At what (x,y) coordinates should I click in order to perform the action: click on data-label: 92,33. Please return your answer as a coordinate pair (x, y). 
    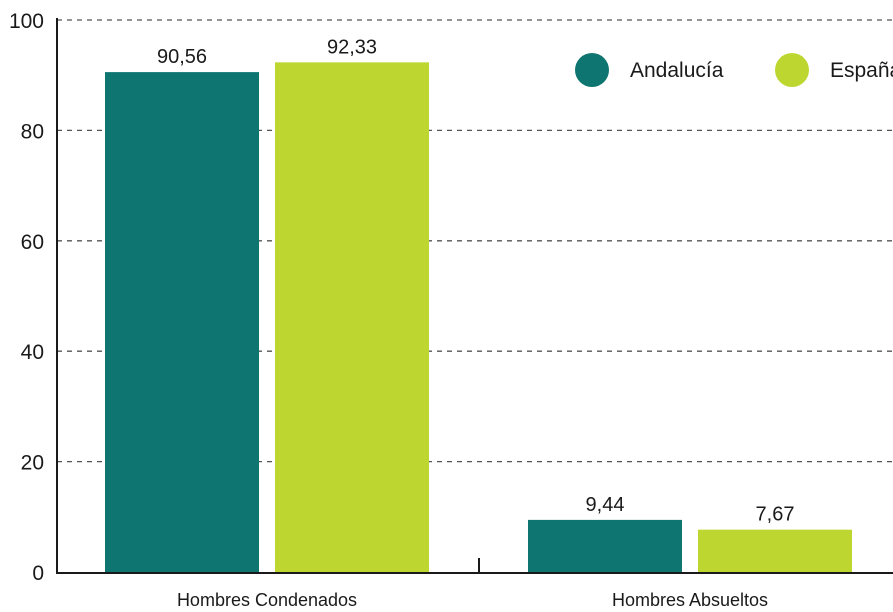
    Looking at the image, I should click on (352, 47).